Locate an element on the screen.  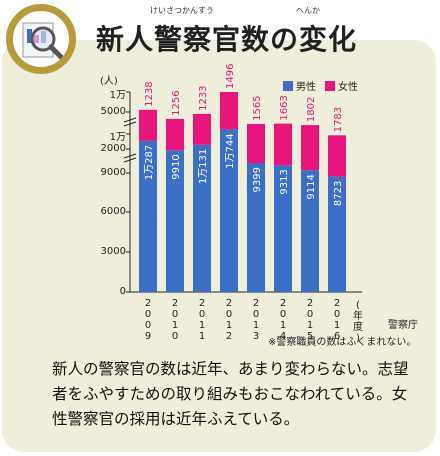
bar-female-label: 1256 is located at coordinates (176, 102).